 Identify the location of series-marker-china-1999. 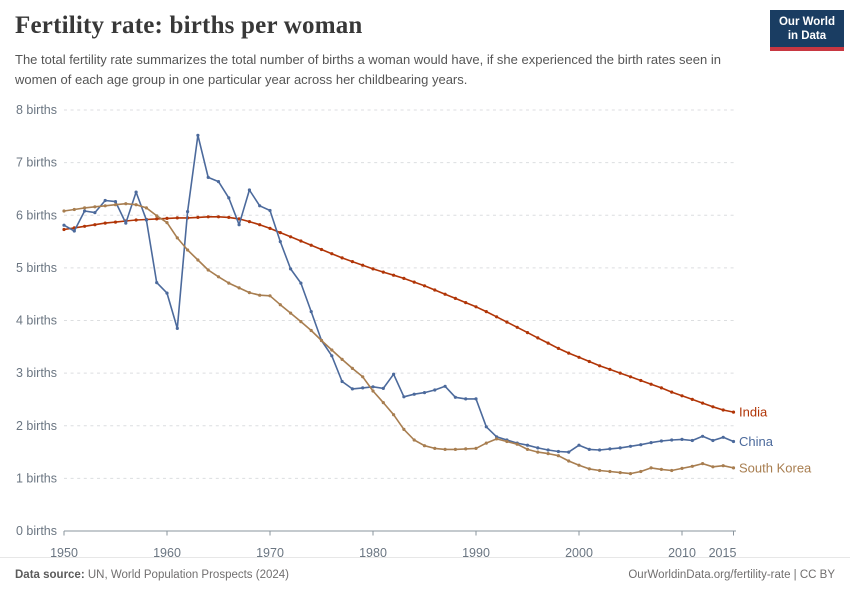
(569, 452).